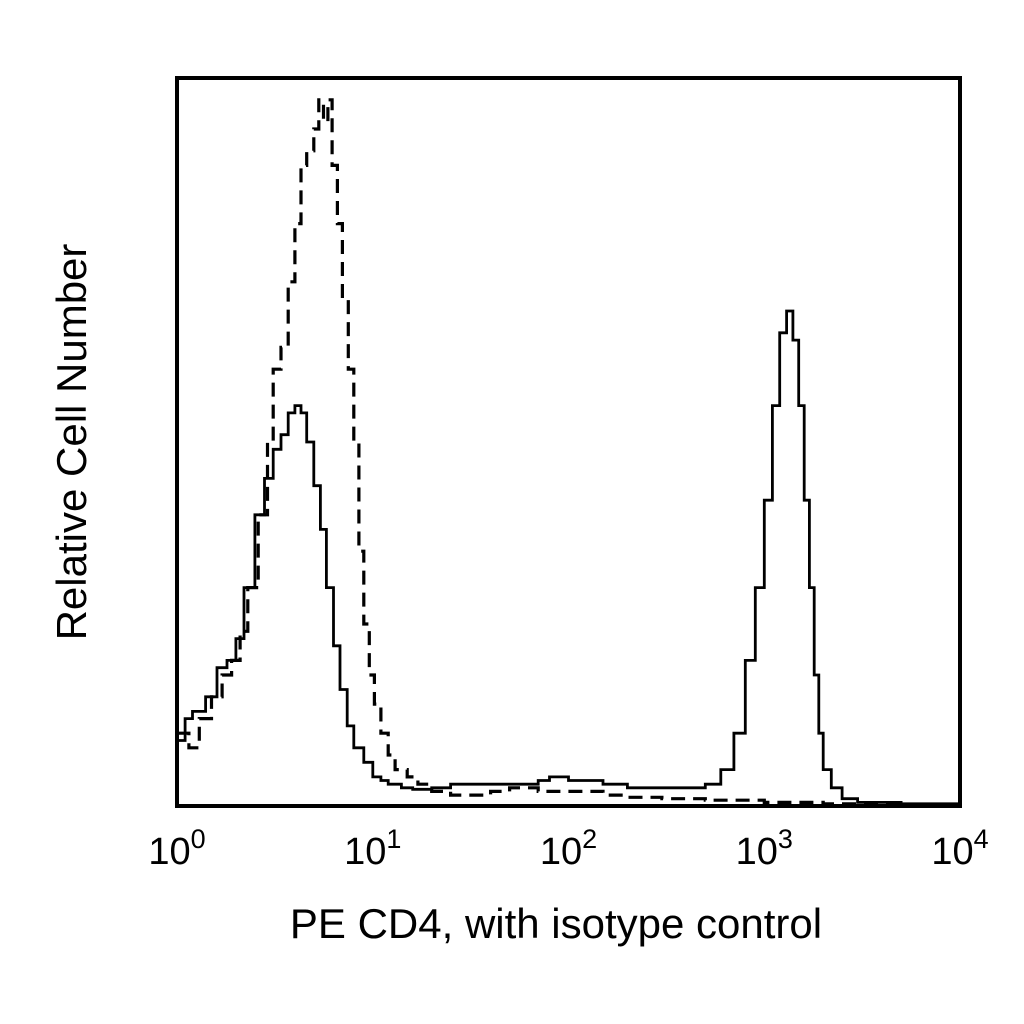  I want to click on x-axis-label: PE CD4, with isotype control, so click(556, 923).